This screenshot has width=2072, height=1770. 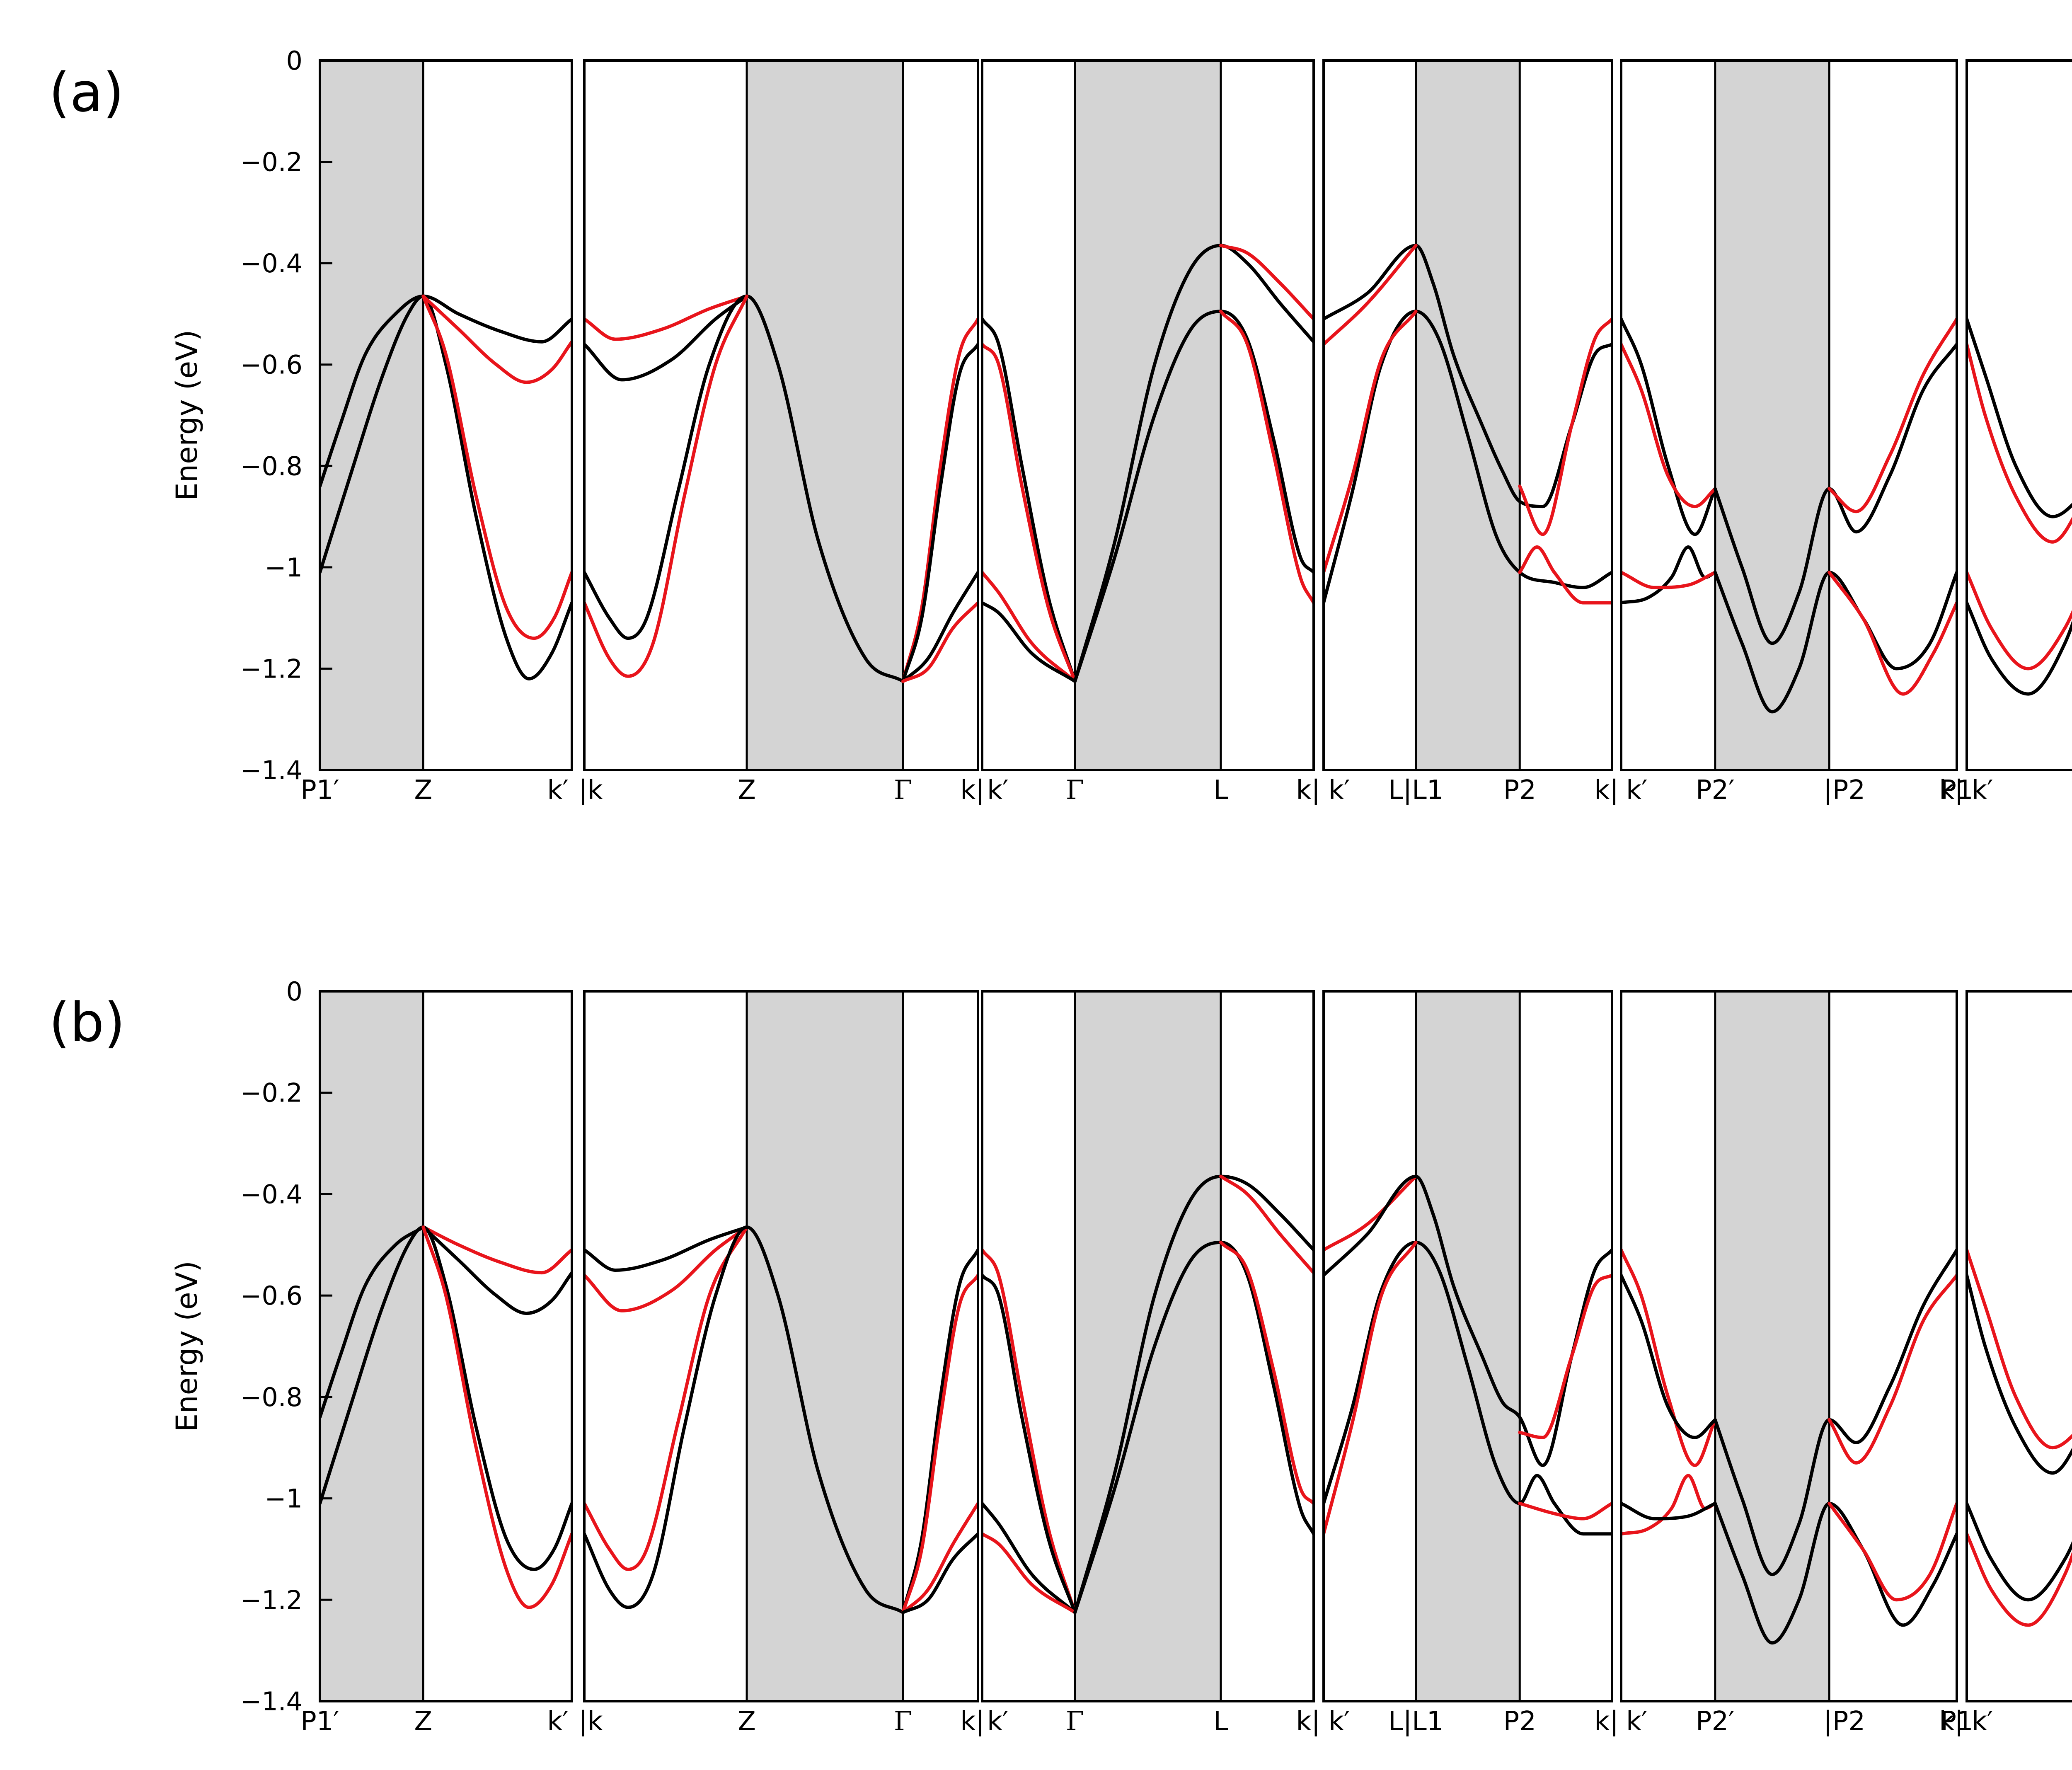 I want to click on x-point-label: P2, so click(x=1519, y=1722).